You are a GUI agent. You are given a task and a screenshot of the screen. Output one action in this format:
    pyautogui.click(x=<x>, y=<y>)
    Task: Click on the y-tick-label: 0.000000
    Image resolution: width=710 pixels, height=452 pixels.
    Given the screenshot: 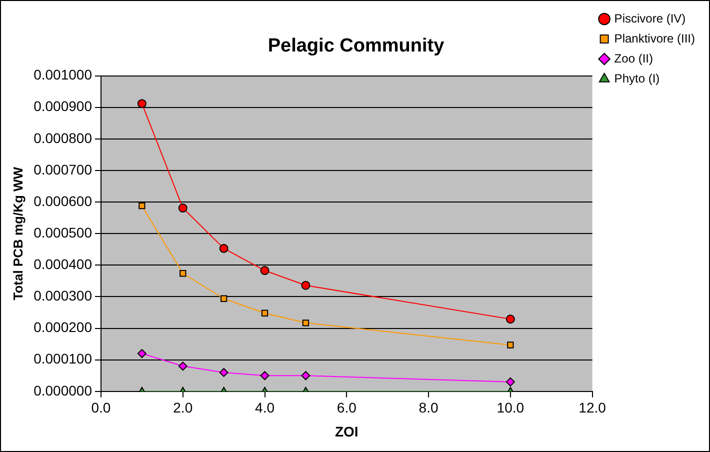 What is the action you would take?
    pyautogui.click(x=63, y=390)
    